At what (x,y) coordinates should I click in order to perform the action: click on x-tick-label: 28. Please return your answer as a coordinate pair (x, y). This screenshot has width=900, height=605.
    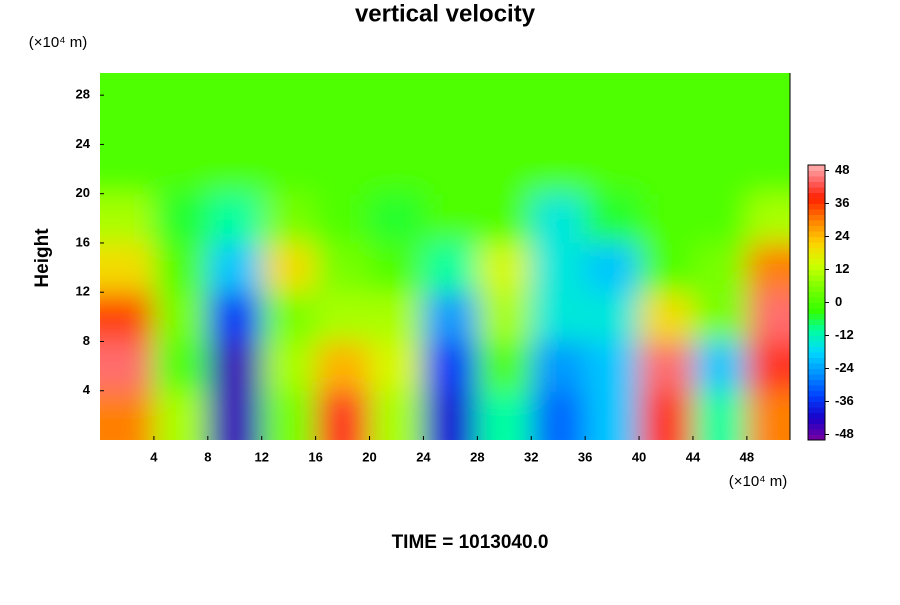
    Looking at the image, I should click on (477, 456).